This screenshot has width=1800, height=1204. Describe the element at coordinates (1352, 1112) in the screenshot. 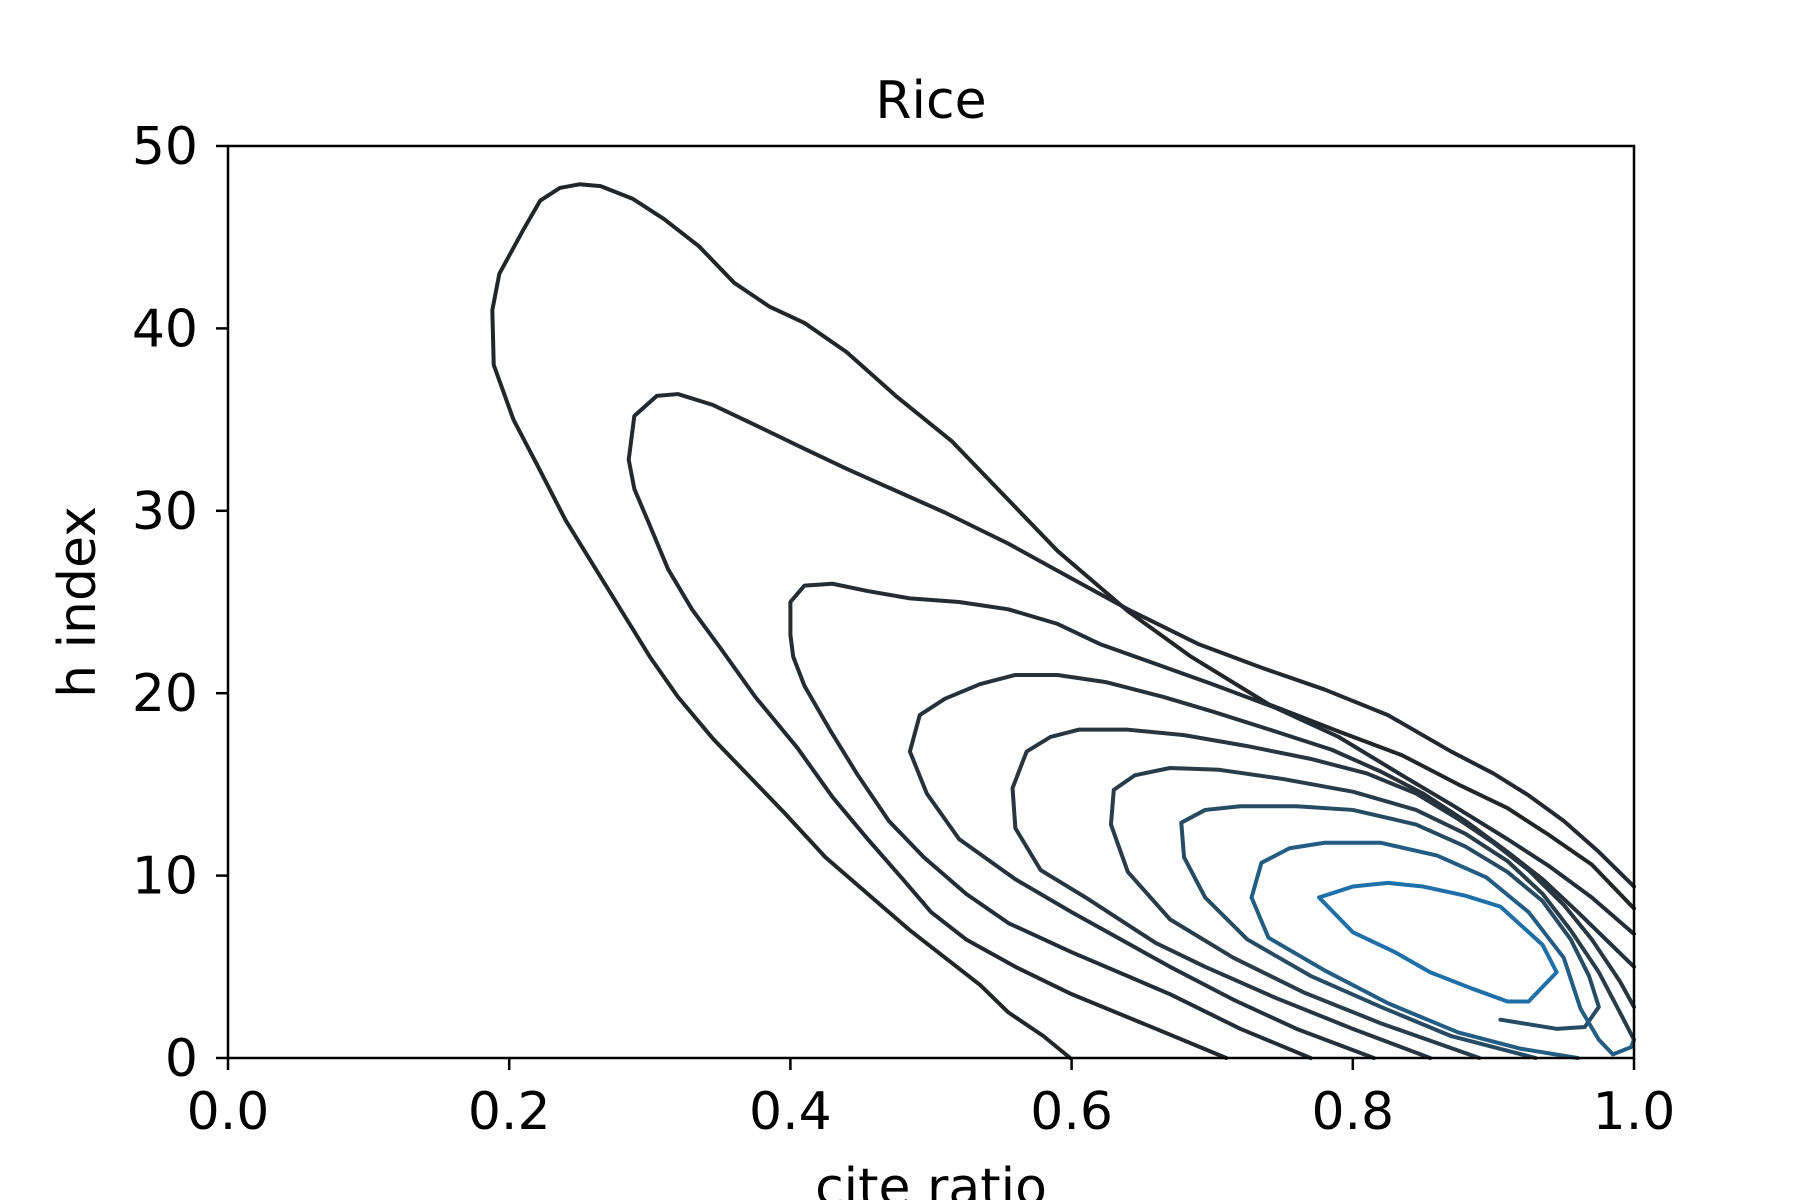

I see `x-tick-label: 0.8` at that location.